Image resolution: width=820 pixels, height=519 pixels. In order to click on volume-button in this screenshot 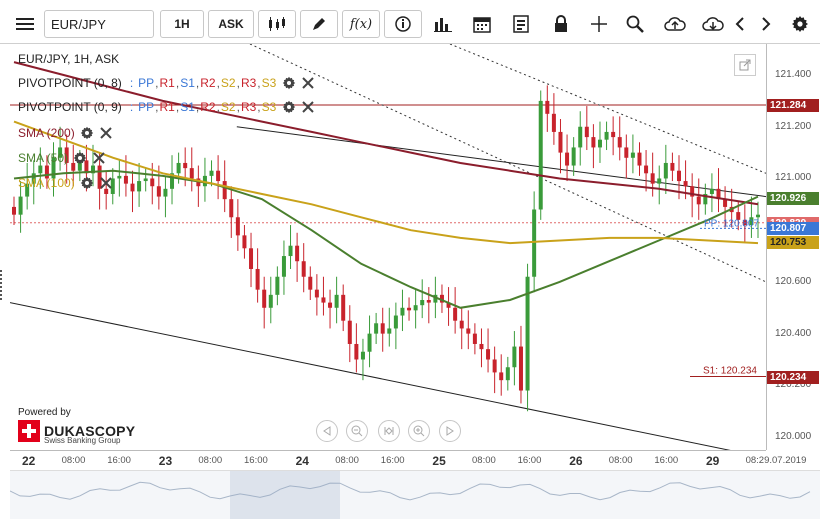, I will do `click(443, 24)`.